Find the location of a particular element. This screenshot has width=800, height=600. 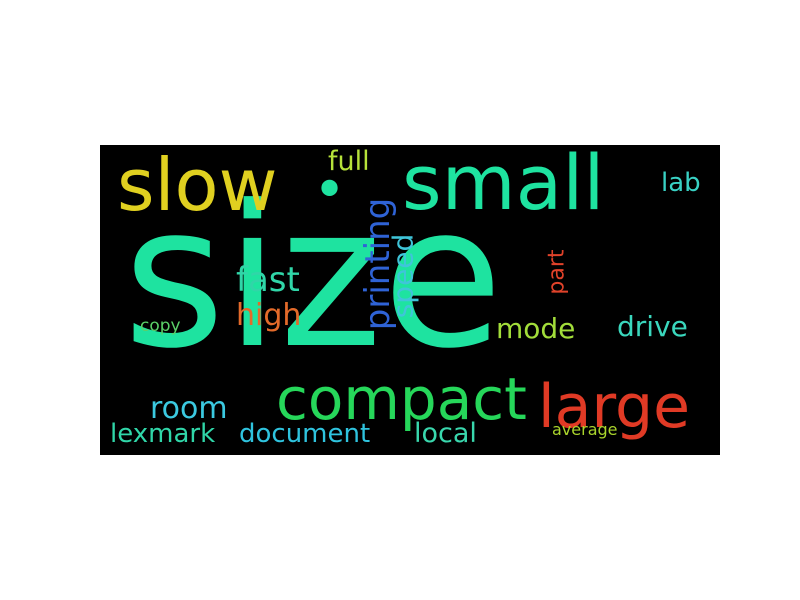

word-lexmark: lexmark is located at coordinates (163, 434).